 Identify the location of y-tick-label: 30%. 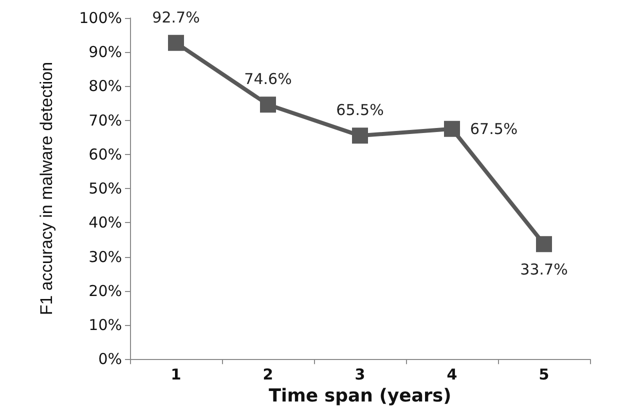
(105, 257).